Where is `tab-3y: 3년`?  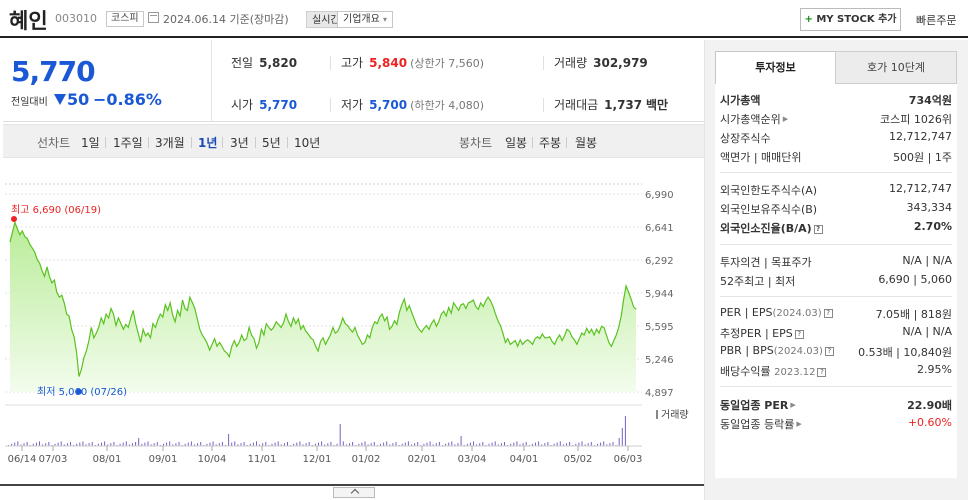 tab-3y: 3년 is located at coordinates (239, 143).